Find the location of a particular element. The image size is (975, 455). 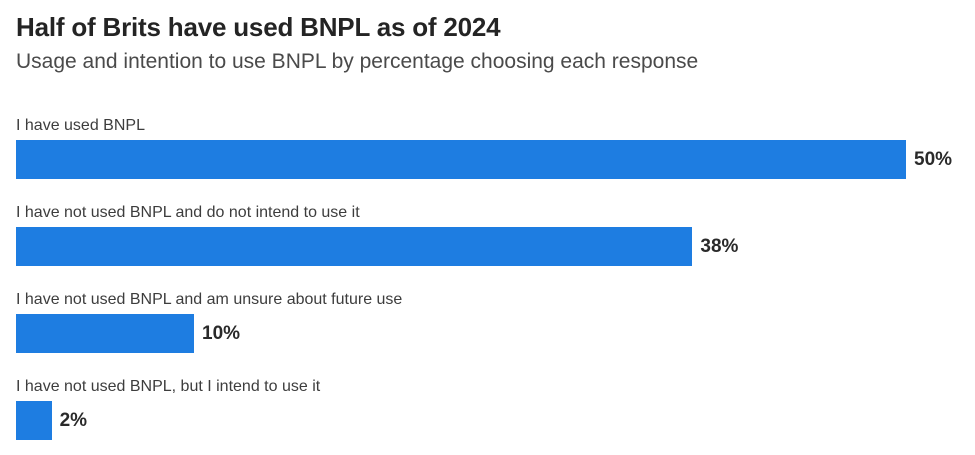

bar-track: 50% is located at coordinates (487, 159).